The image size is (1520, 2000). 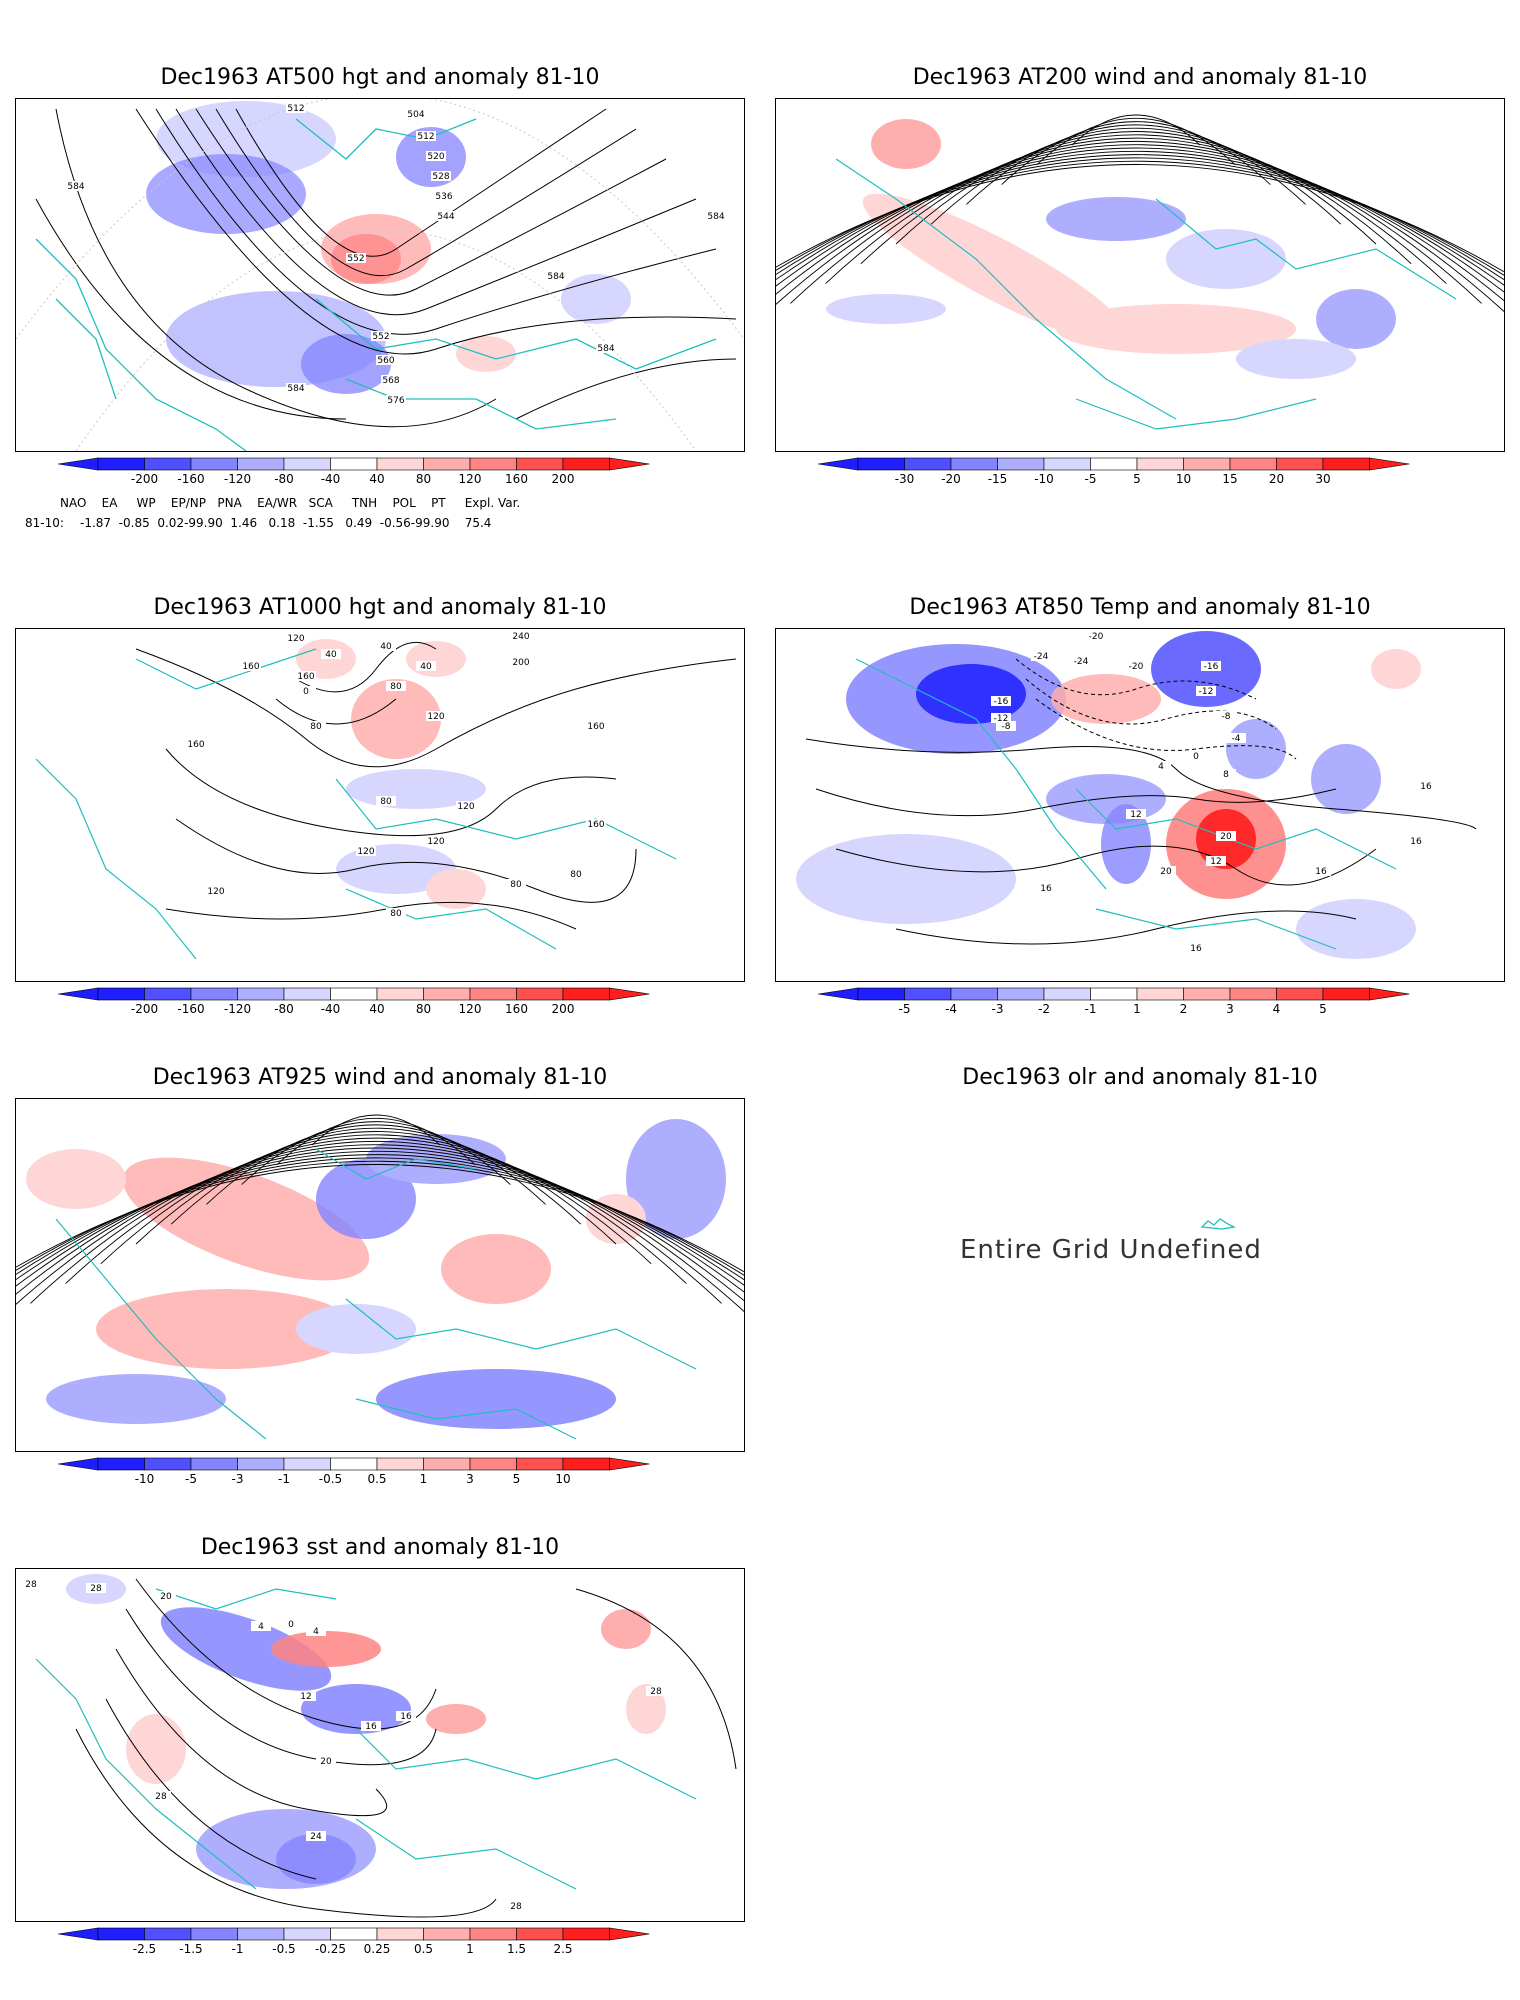 I want to click on colorbar-tick-label: -1.5, so click(x=190, y=1949).